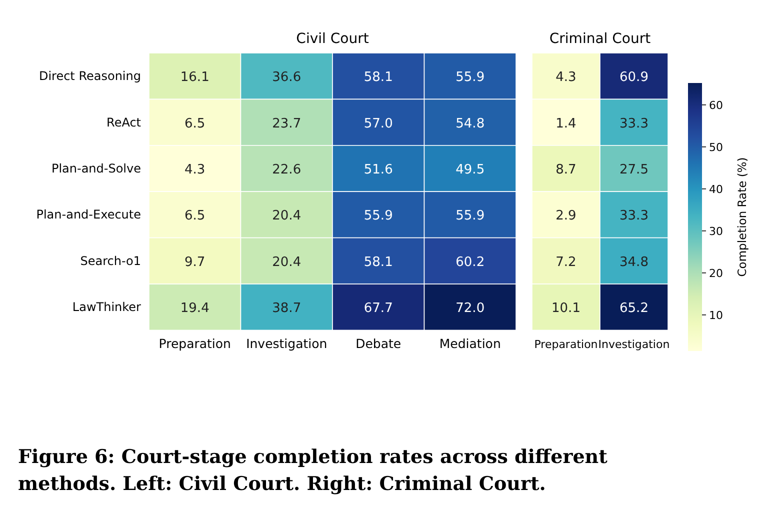  I want to click on chart-title: Criminal Court, so click(600, 39).